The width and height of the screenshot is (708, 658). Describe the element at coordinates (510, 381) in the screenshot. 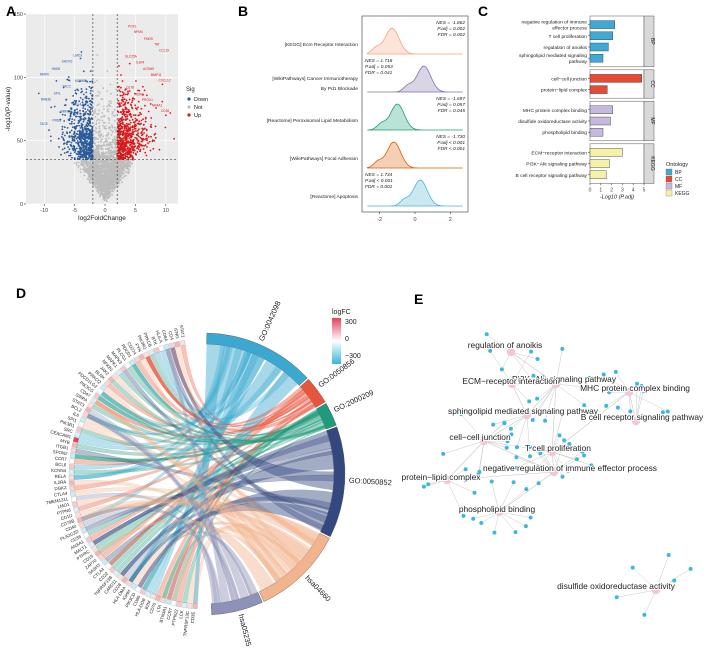

I see `hub-label: ECM−receptor interaction` at that location.